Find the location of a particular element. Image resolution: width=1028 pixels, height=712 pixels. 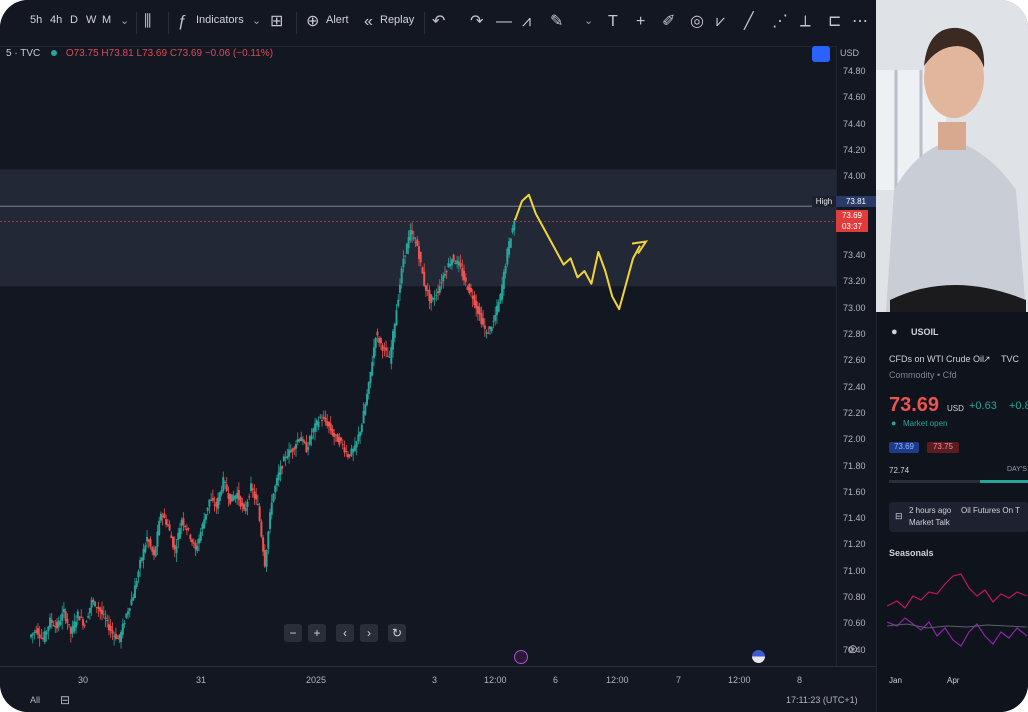

y-tick: 73.40 is located at coordinates (854, 255).